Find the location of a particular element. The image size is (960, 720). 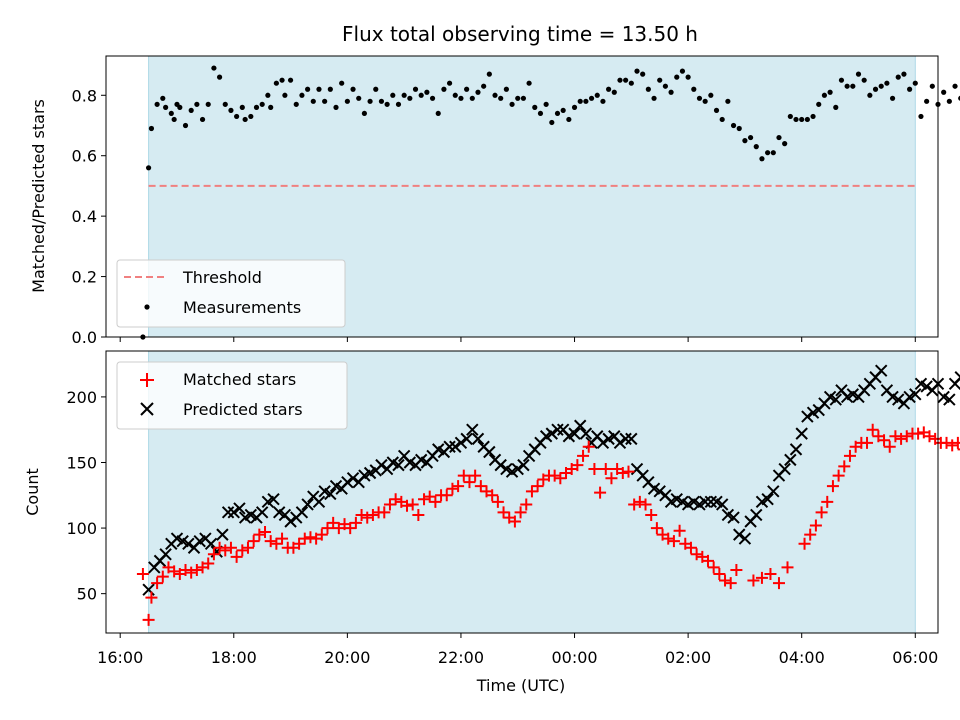

x-axis-label: Time (UTC) is located at coordinates (520, 685).